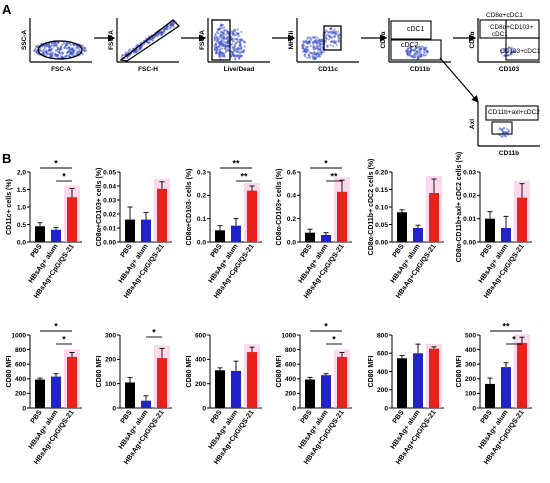  What do you see at coordinates (381, 207) in the screenshot?
I see `y-tick-label: 0.10` at bounding box center [381, 207].